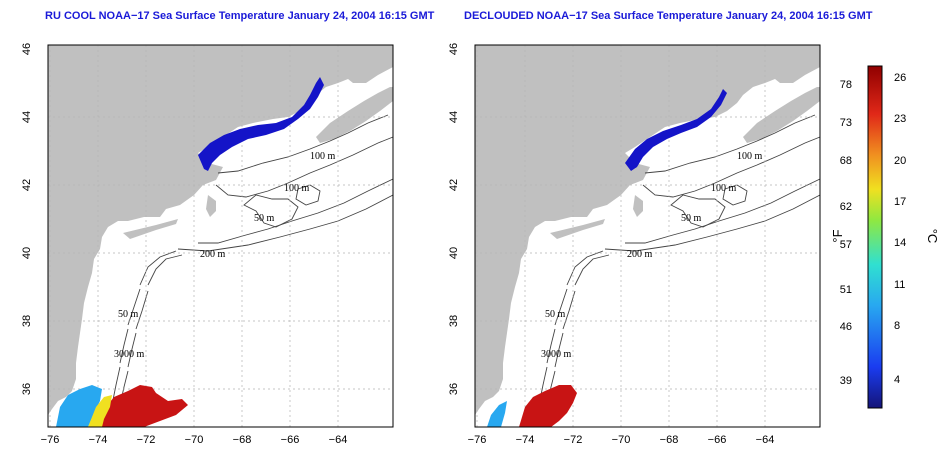 The height and width of the screenshot is (475, 950). I want to click on colorbar-gradient, so click(875, 237).